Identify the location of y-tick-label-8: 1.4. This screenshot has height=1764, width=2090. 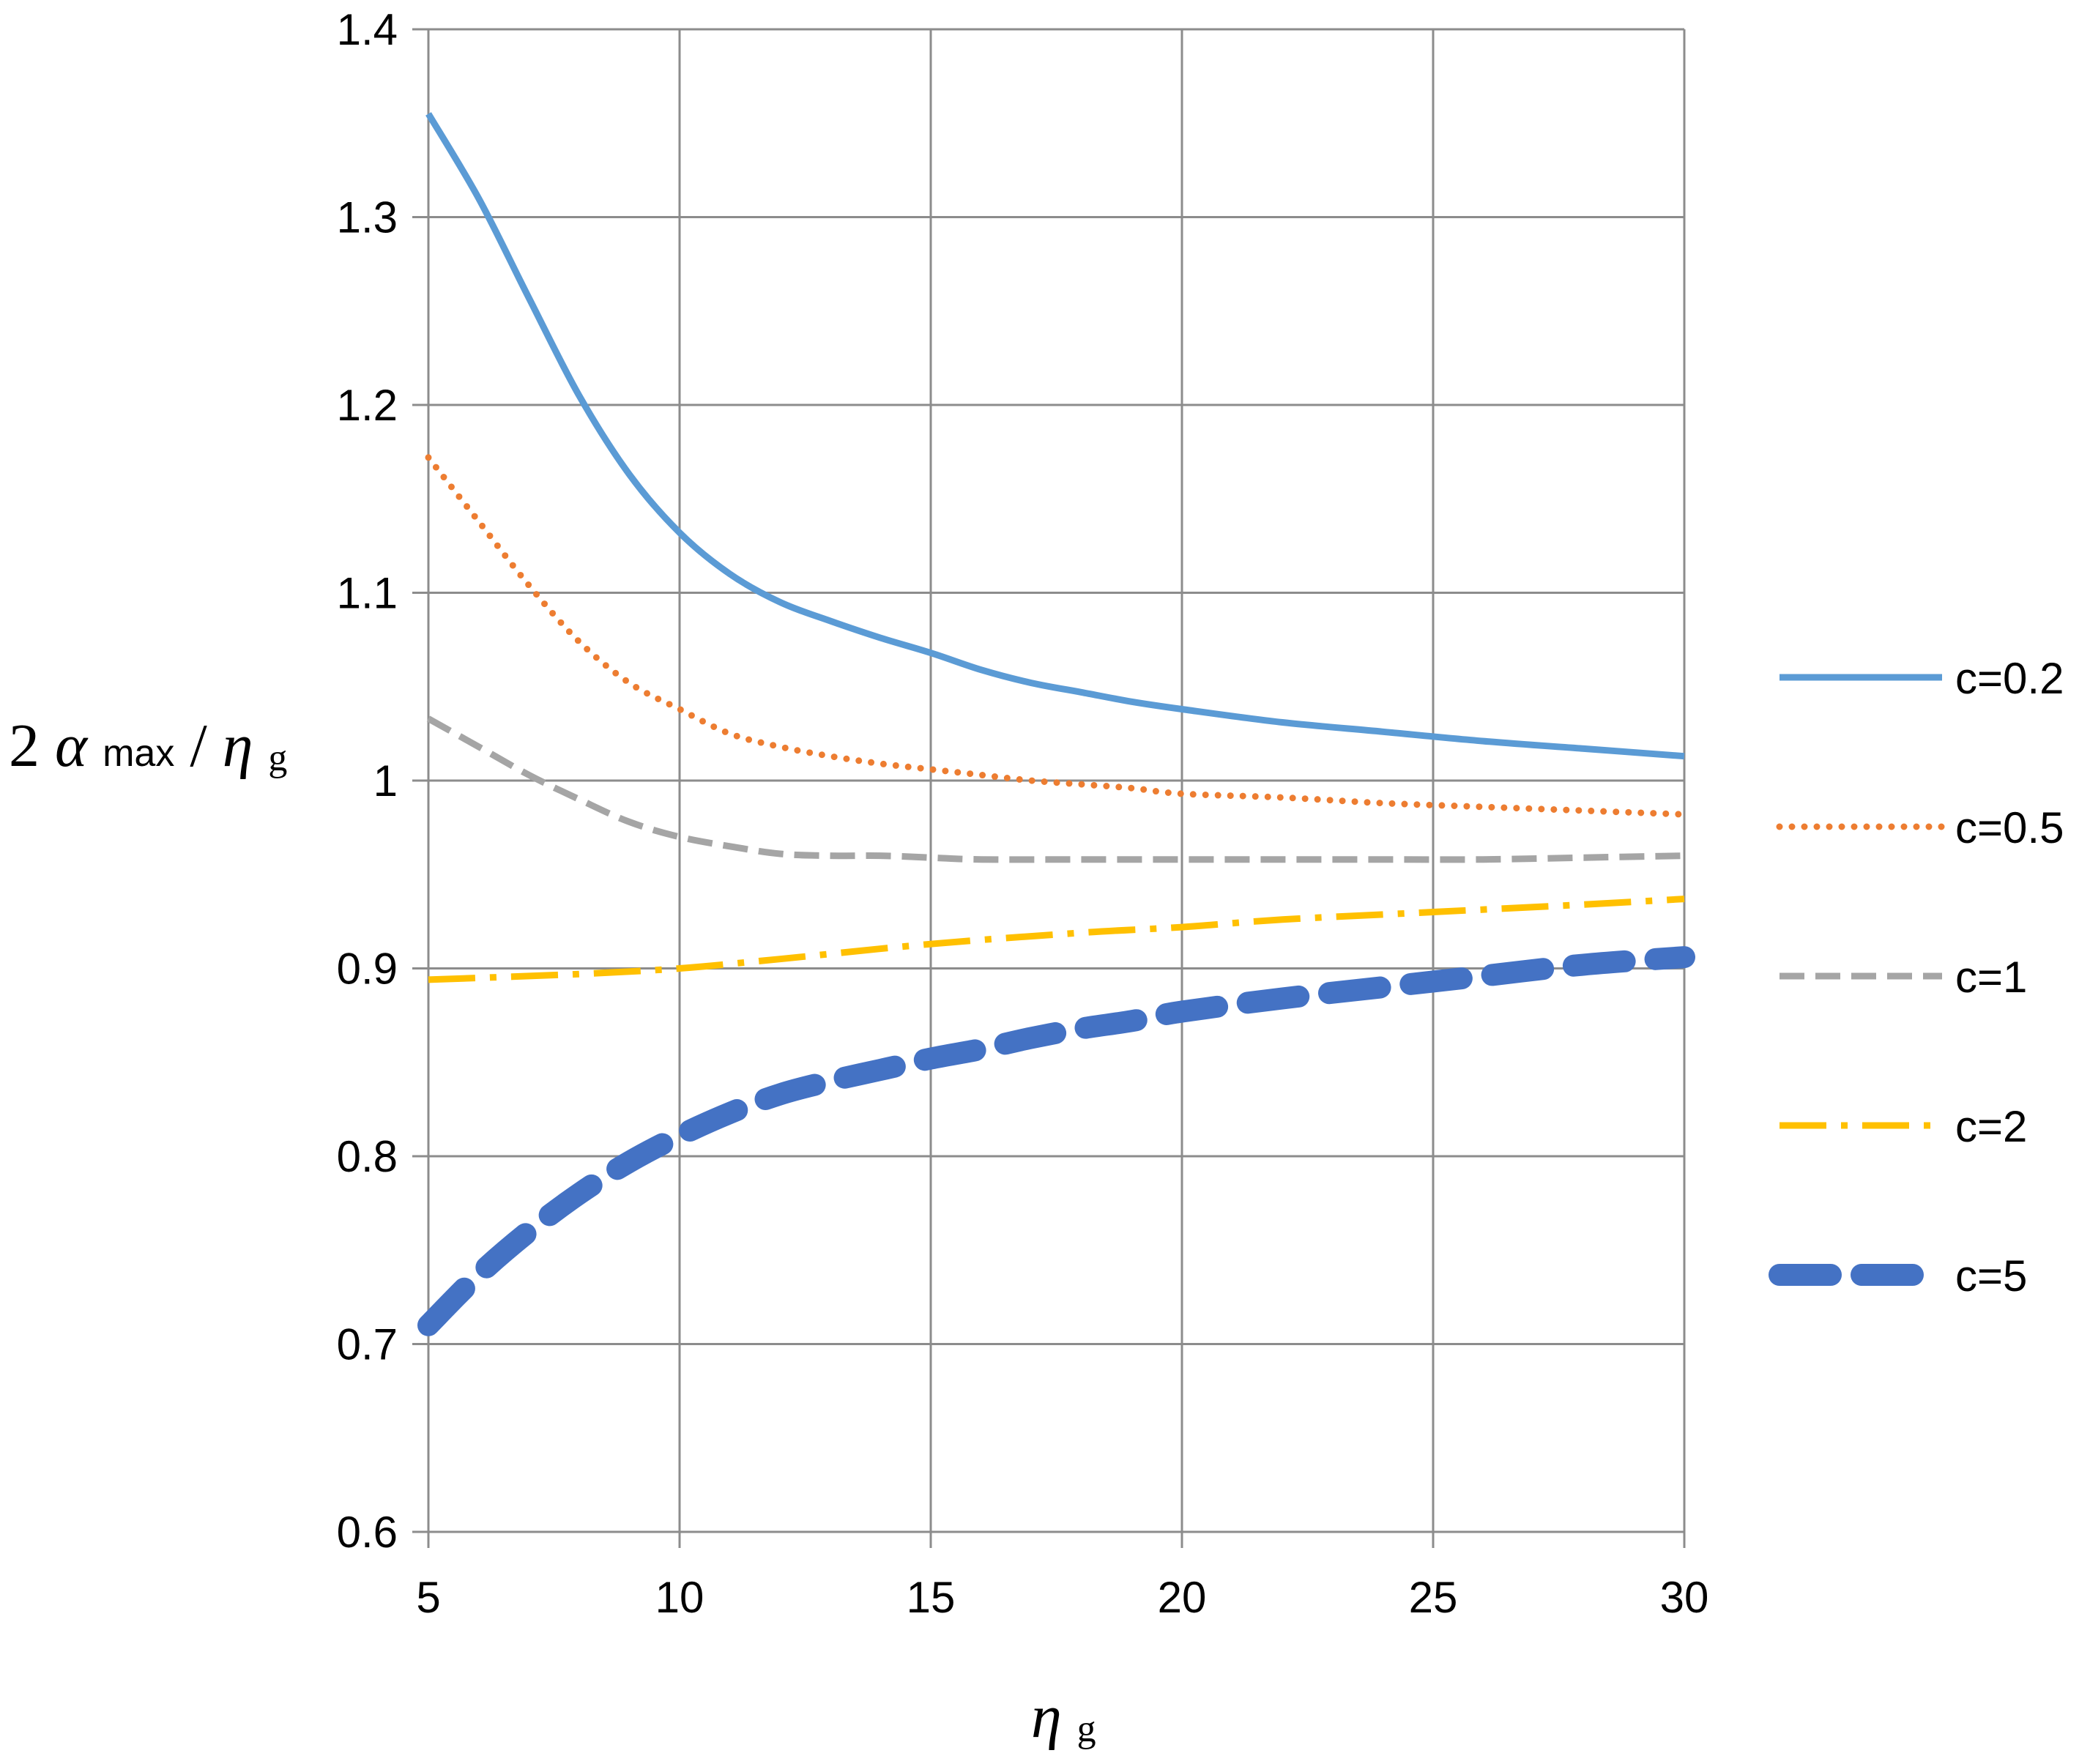
(367, 29).